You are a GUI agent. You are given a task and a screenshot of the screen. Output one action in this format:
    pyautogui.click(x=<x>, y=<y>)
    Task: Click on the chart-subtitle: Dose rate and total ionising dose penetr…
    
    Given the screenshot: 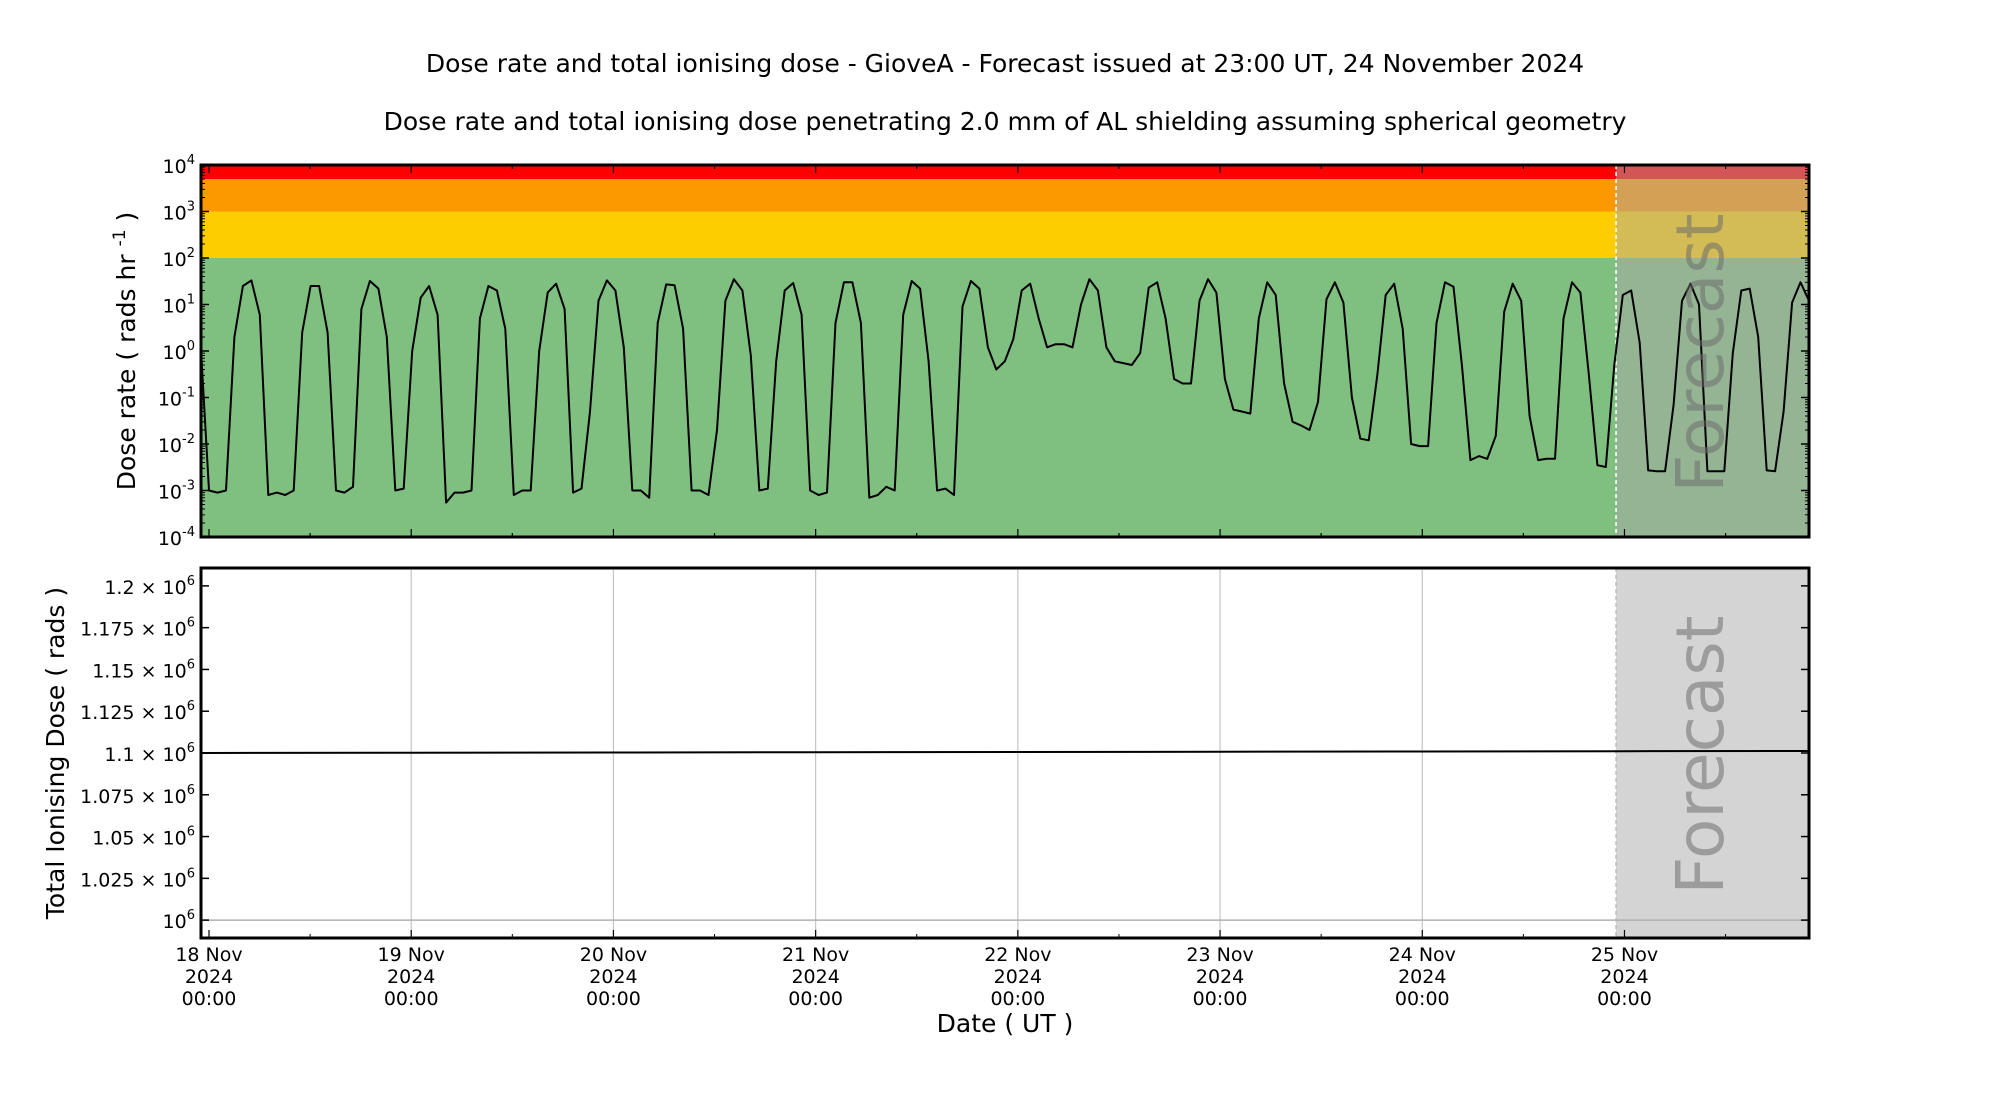 What is the action you would take?
    pyautogui.click(x=1005, y=121)
    